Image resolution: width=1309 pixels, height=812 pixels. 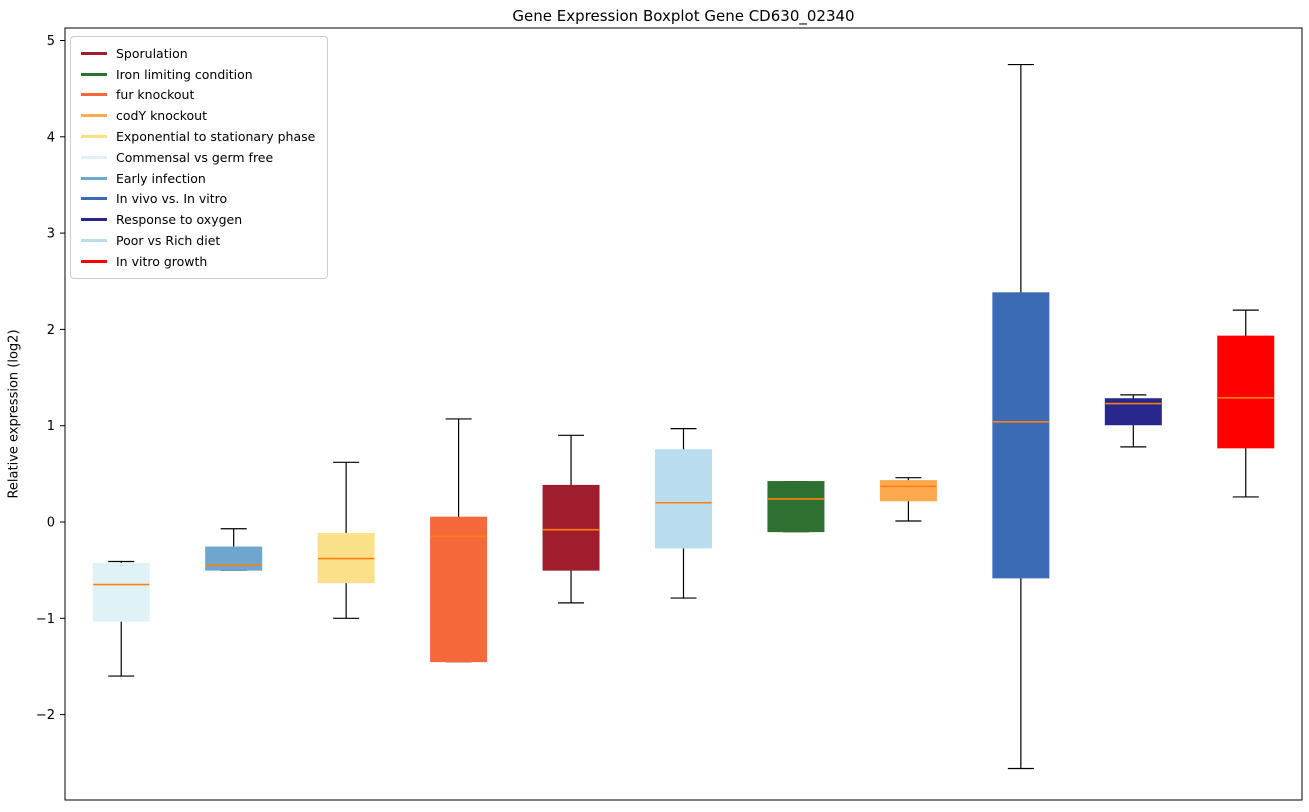 What do you see at coordinates (162, 261) in the screenshot?
I see `legend-label: In vitro growth` at bounding box center [162, 261].